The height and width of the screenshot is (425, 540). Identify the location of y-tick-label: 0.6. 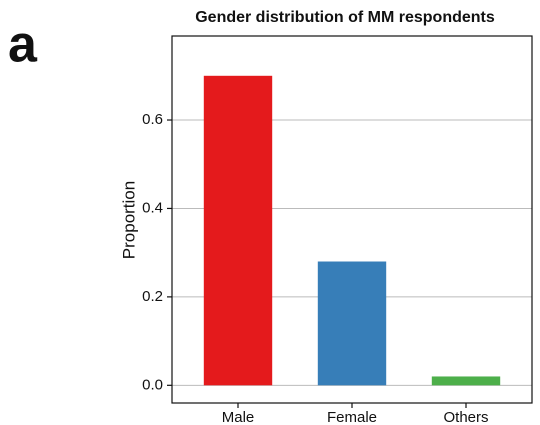
(152, 119).